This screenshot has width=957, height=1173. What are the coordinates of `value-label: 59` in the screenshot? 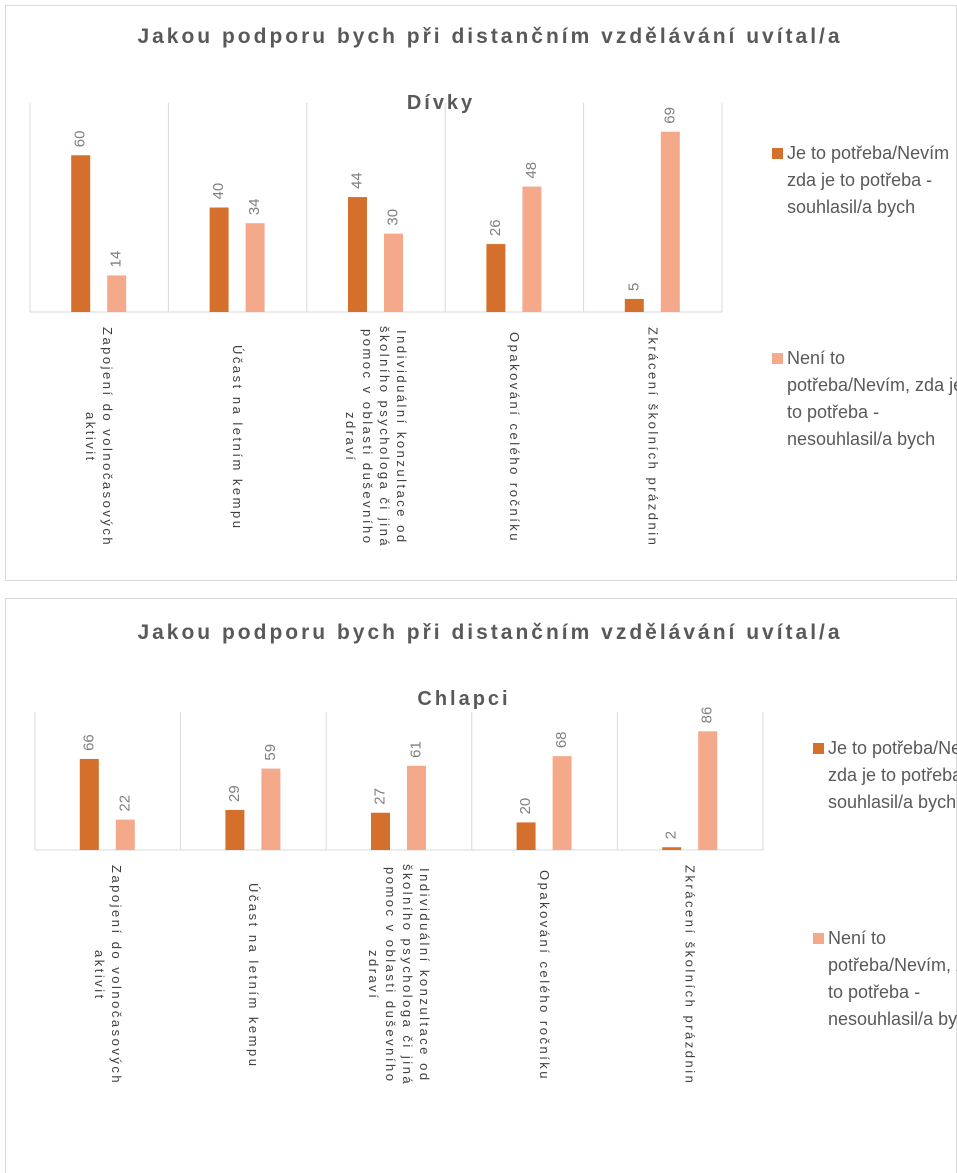 It's located at (270, 752).